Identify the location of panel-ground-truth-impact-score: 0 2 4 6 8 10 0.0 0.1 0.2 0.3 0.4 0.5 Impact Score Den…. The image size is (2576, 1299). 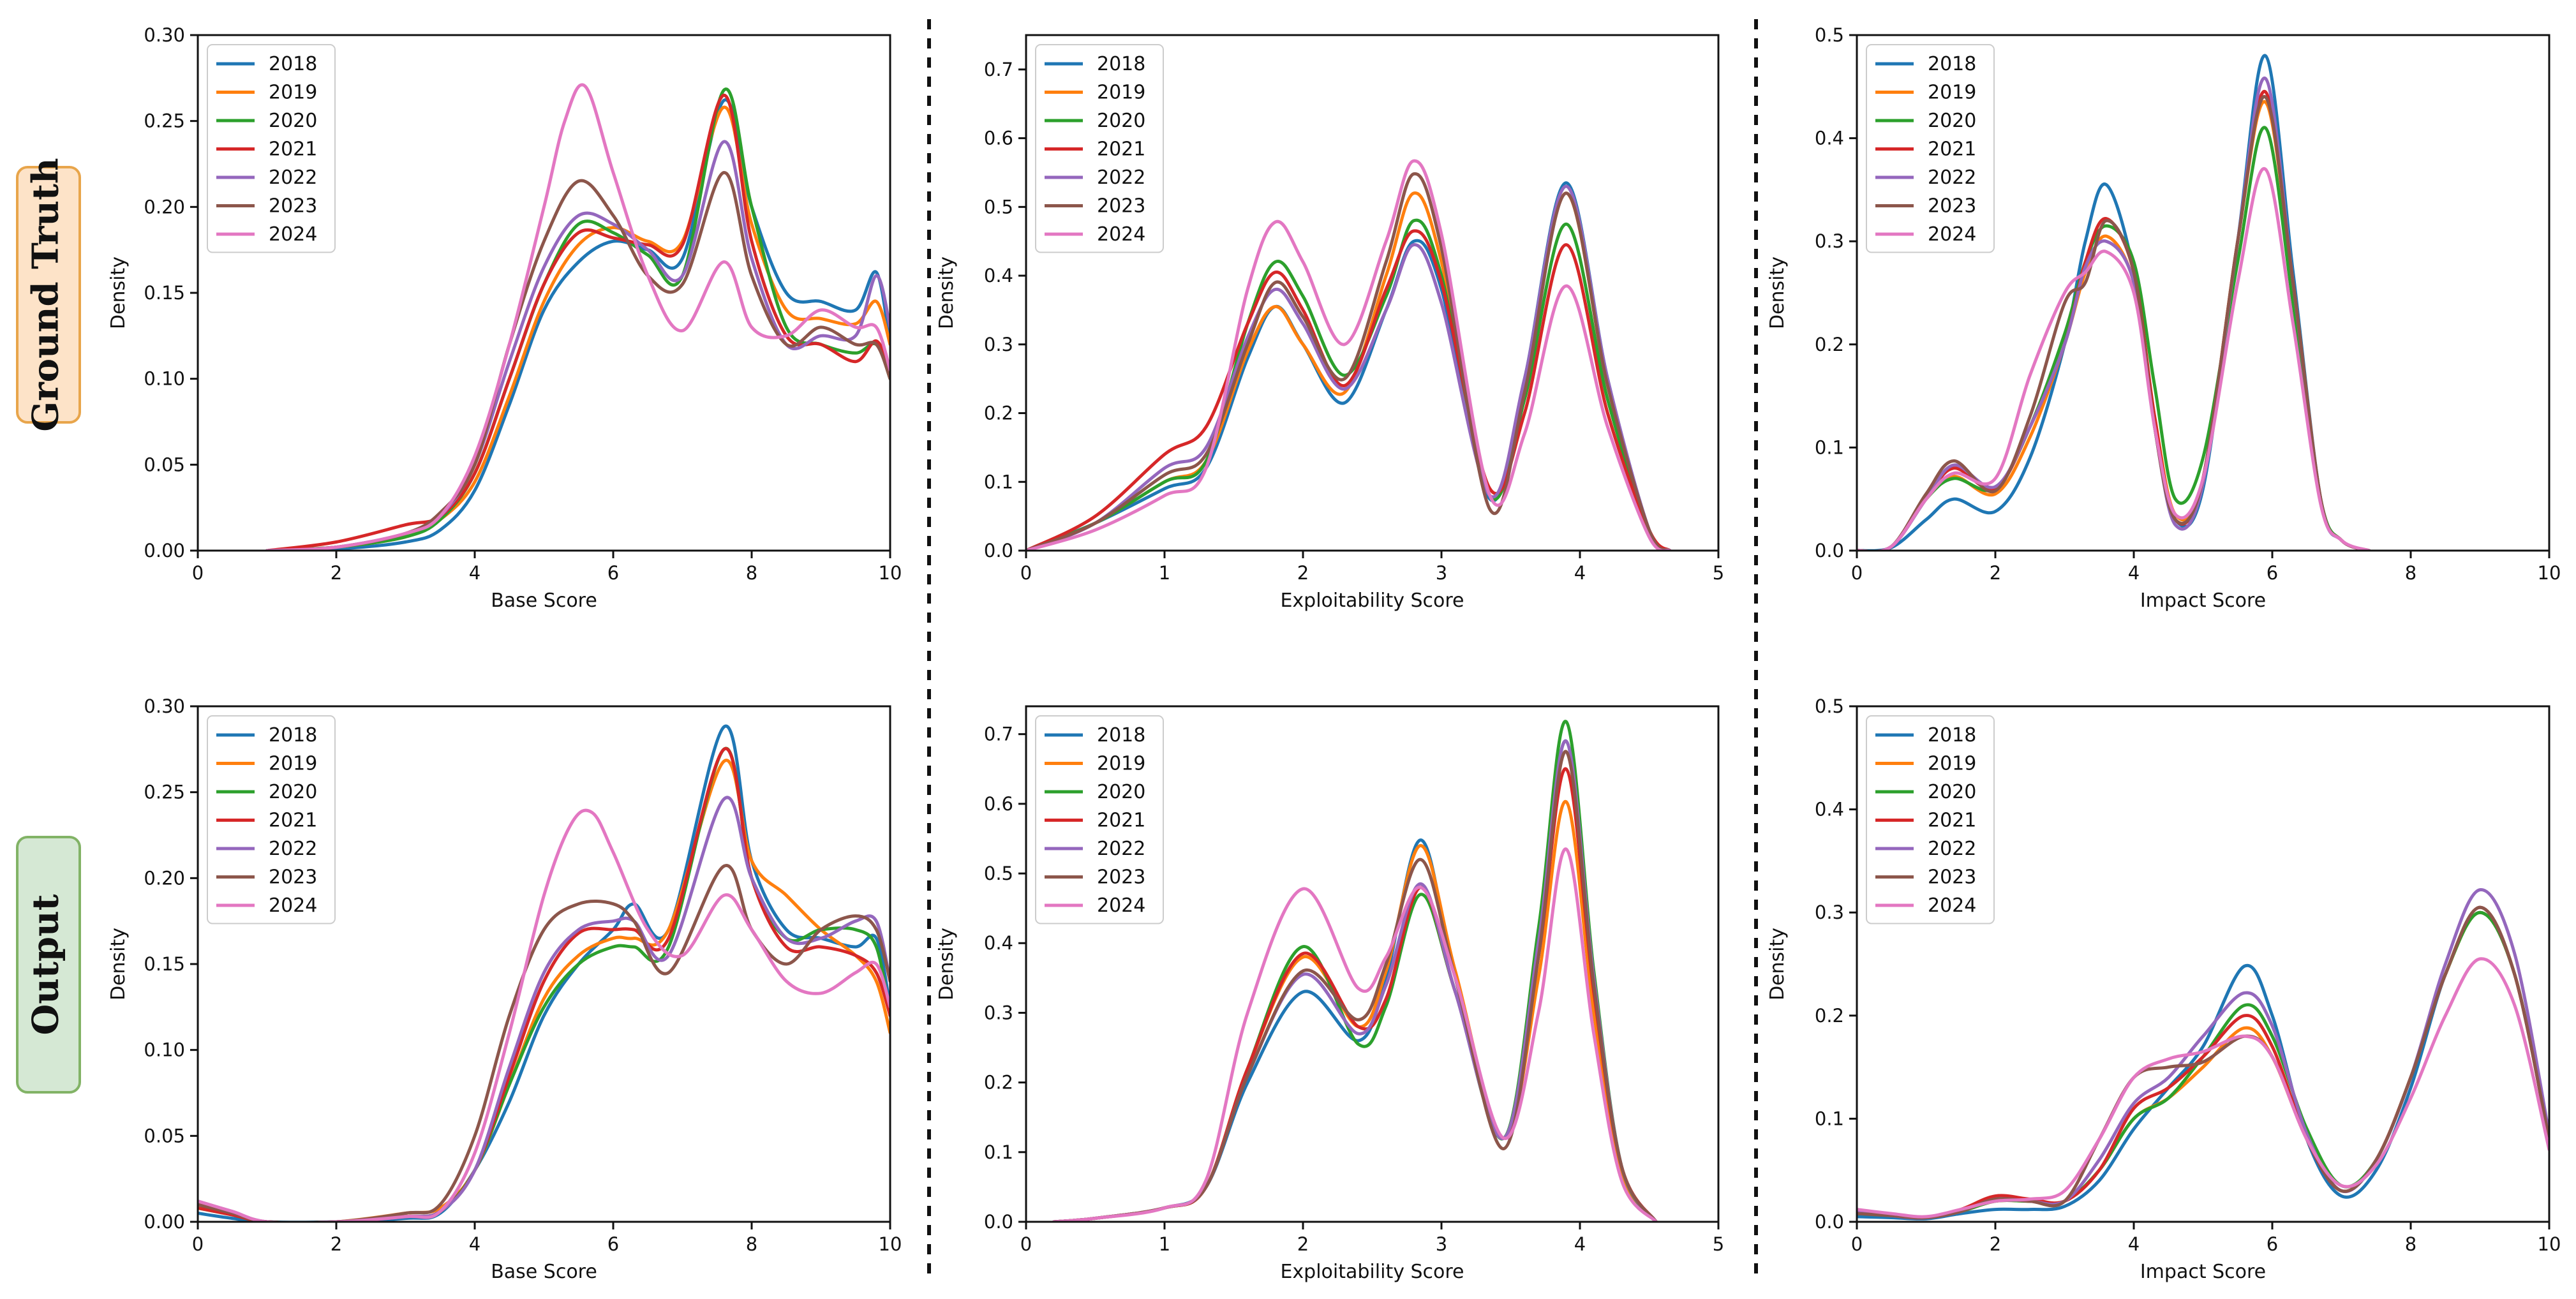
(2163, 318).